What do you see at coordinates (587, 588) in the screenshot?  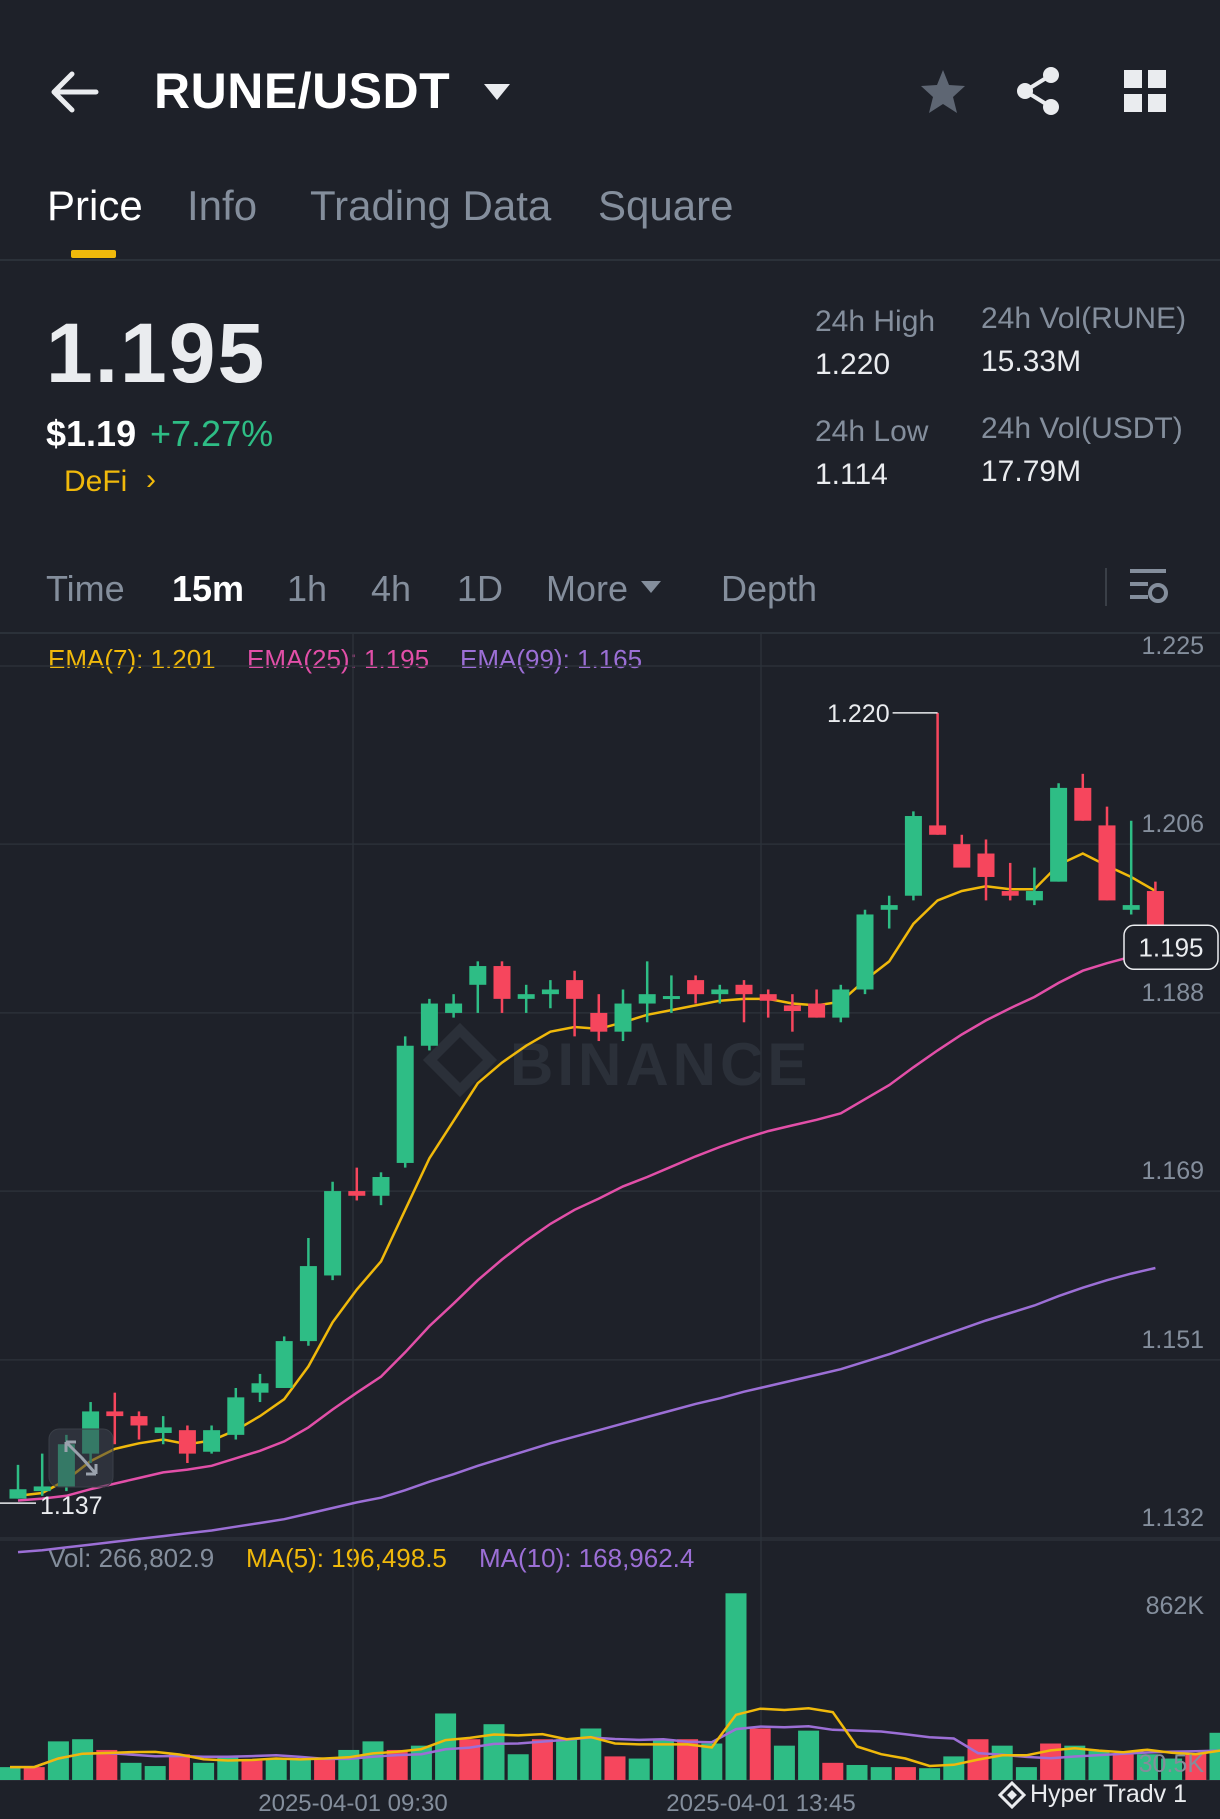 I see `timeframe-more: More` at bounding box center [587, 588].